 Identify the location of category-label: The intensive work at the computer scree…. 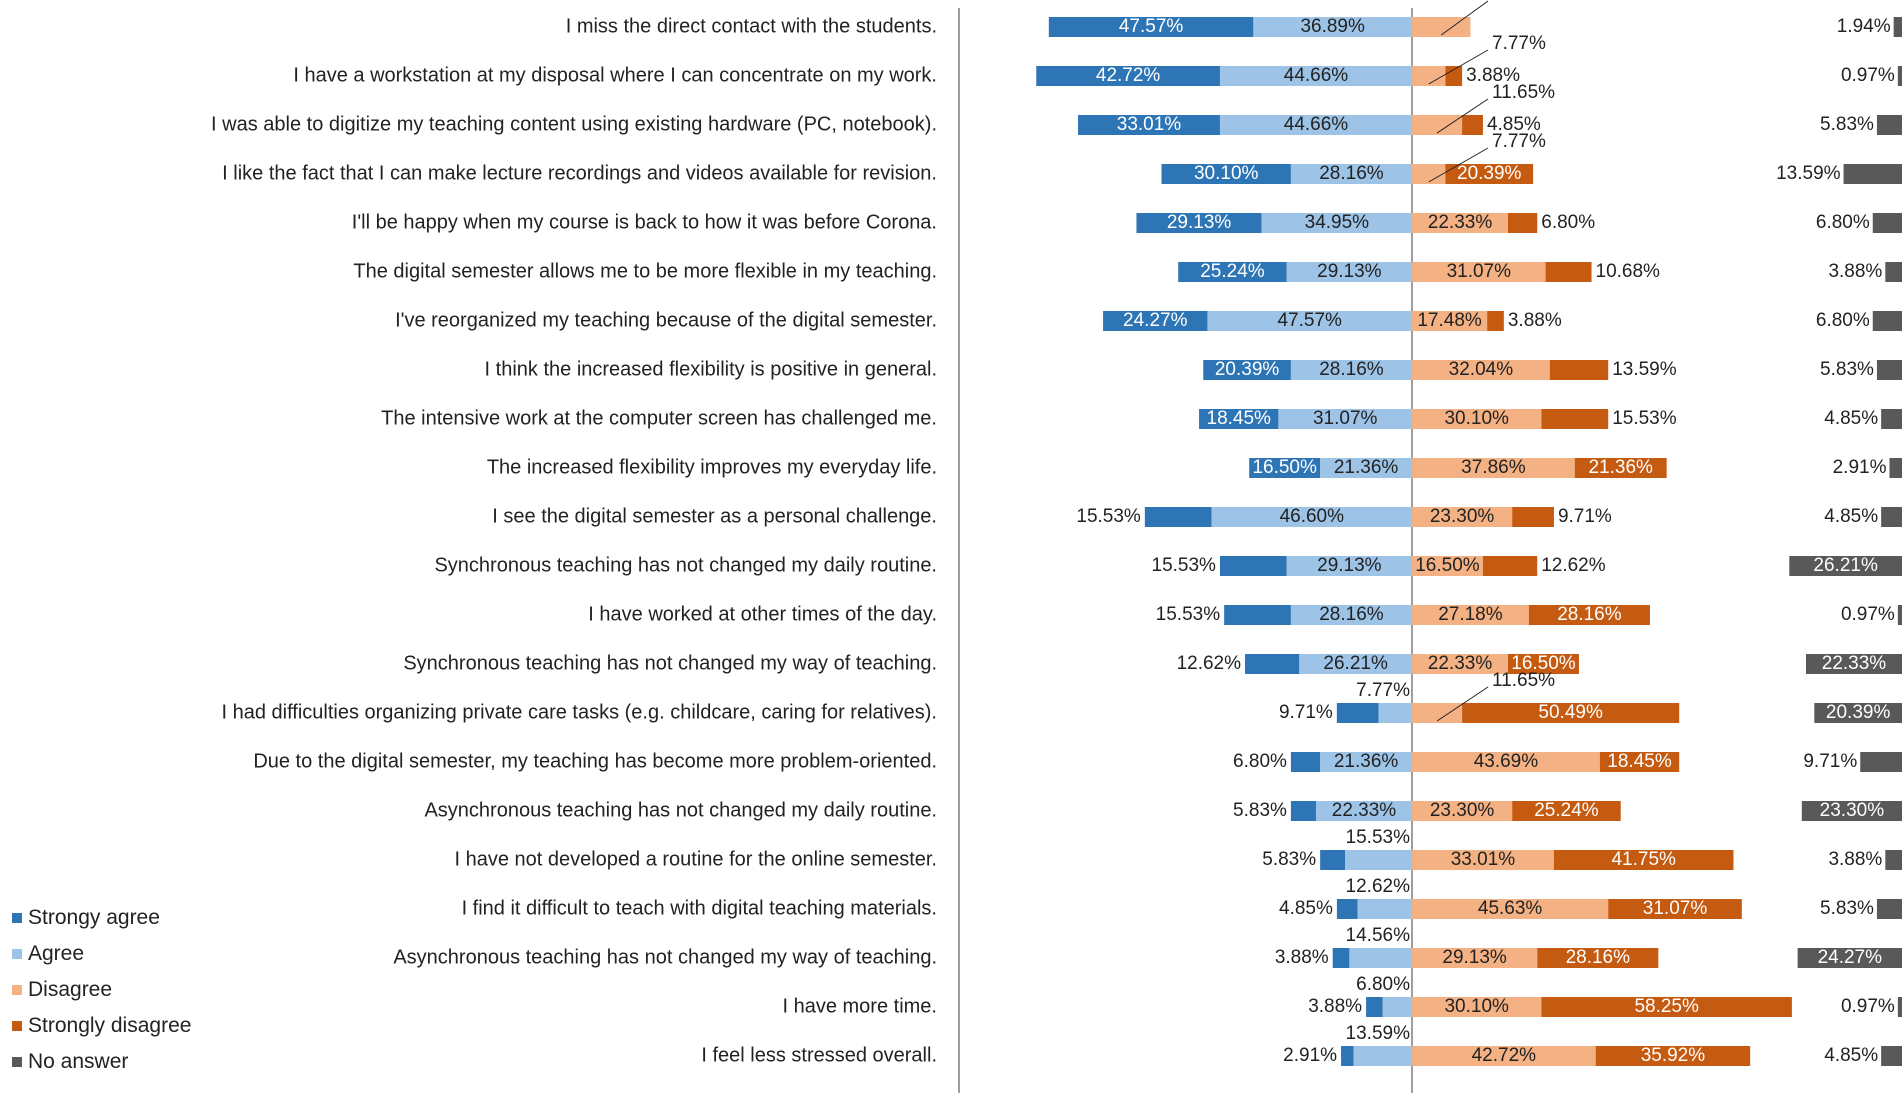
(659, 418).